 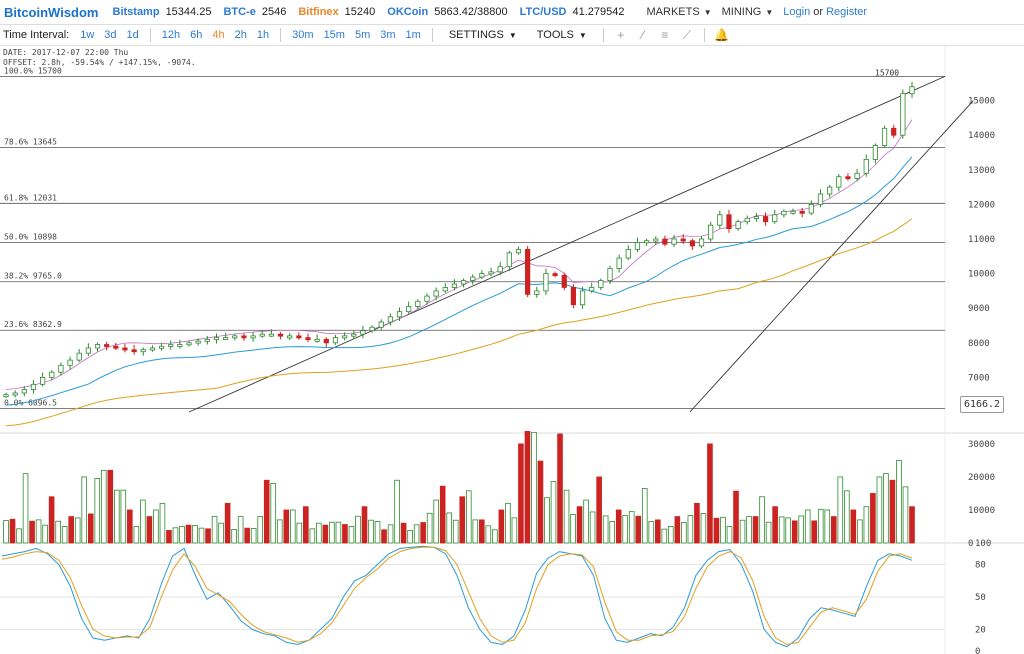 What do you see at coordinates (642, 35) in the screenshot?
I see `line-draw-icon: ⁄` at bounding box center [642, 35].